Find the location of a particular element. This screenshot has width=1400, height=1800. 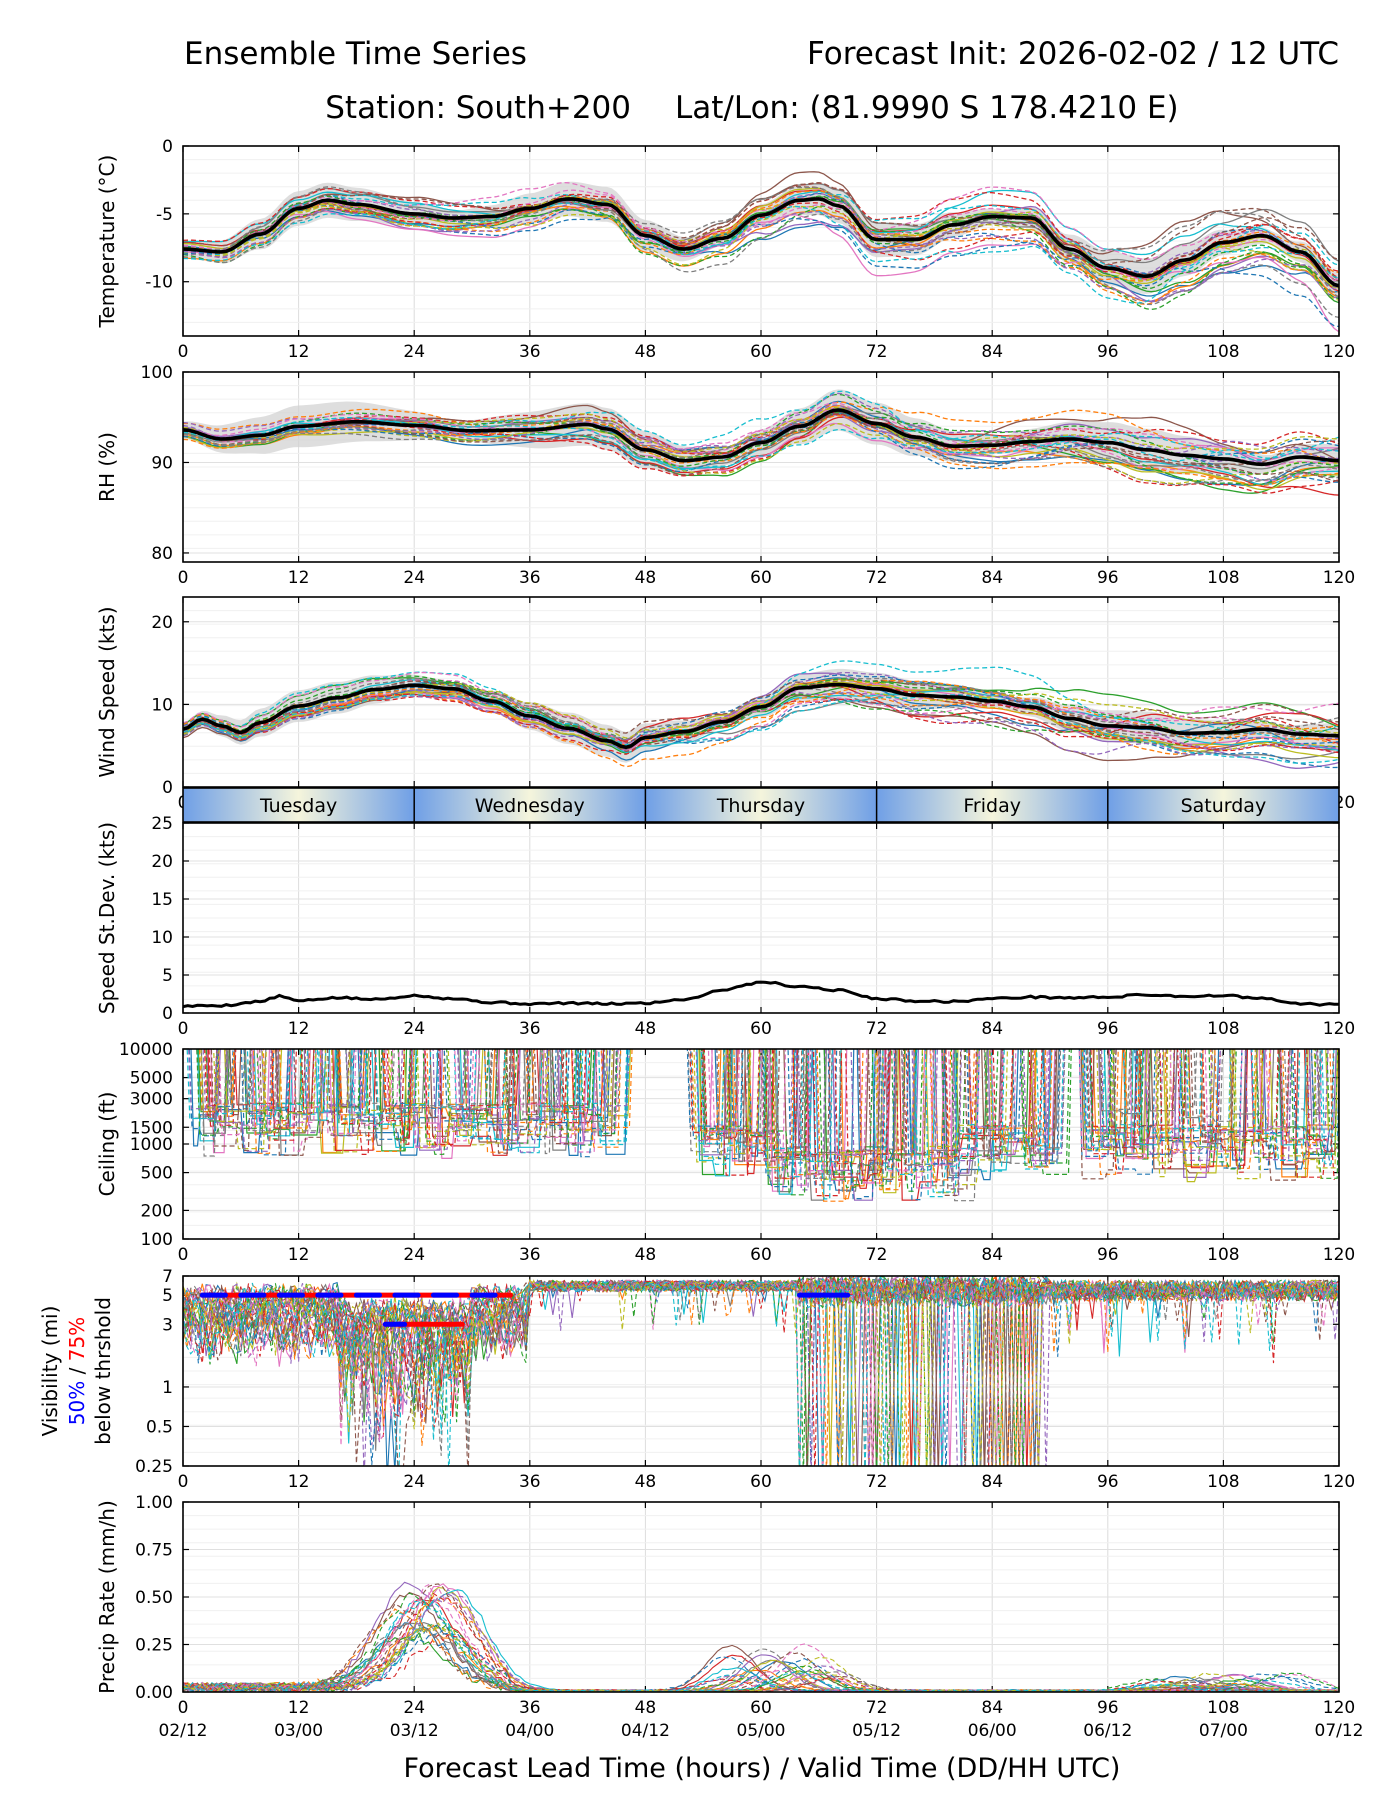

visibility-ytick-label: 5 is located at coordinates (167, 1296).